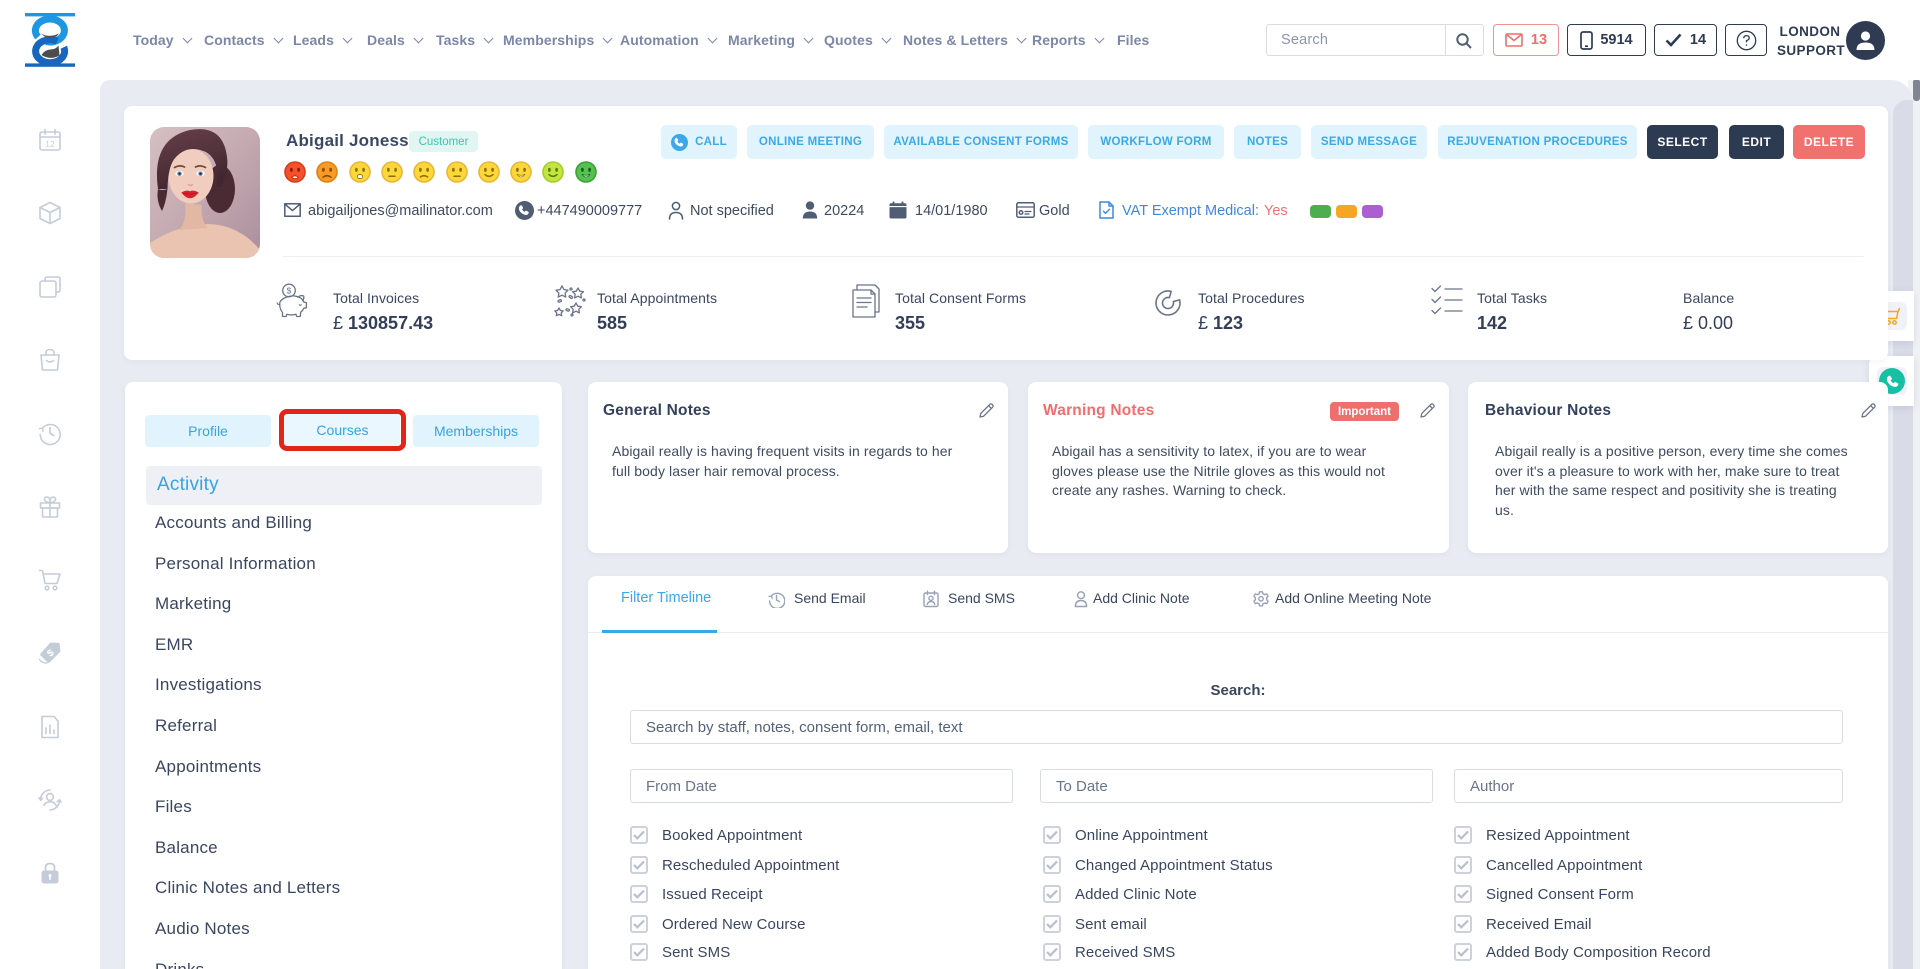  What do you see at coordinates (50, 144) in the screenshot?
I see `svg-text: 12` at bounding box center [50, 144].